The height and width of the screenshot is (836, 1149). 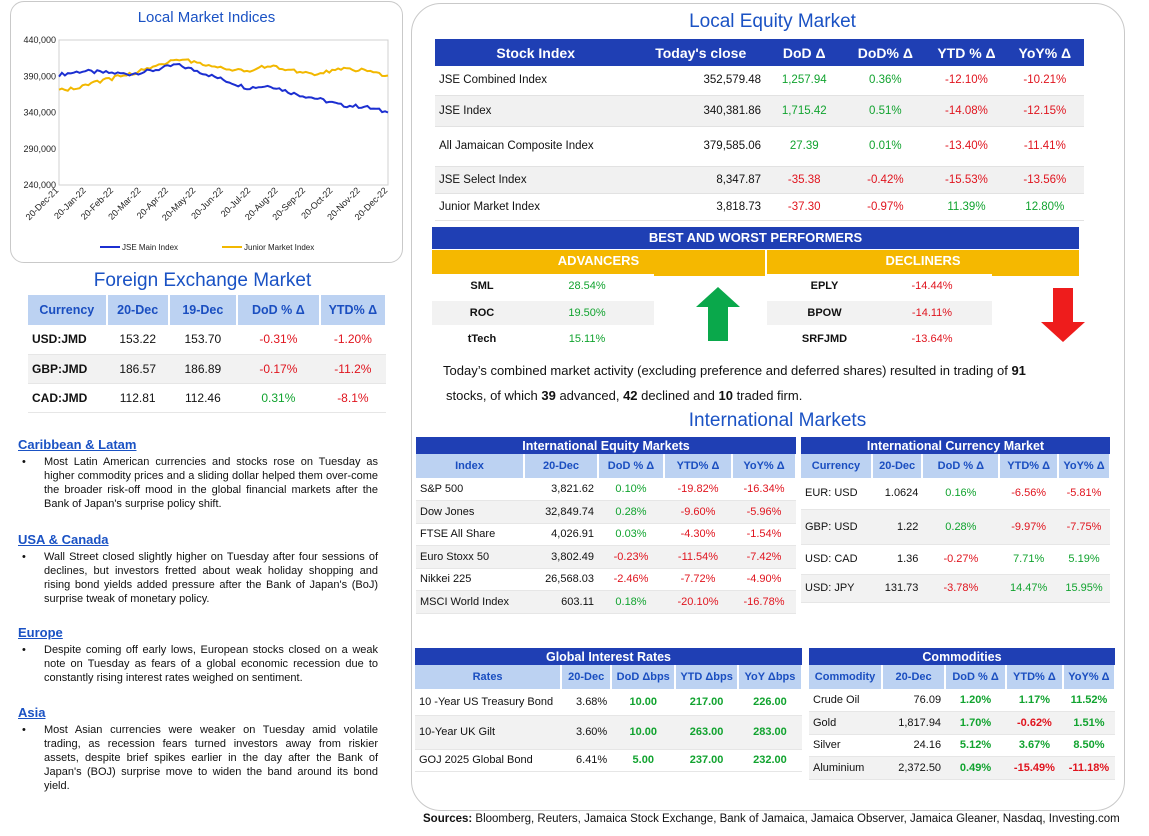 What do you see at coordinates (587, 286) in the screenshot?
I see `advancer-pct: 28.54%` at bounding box center [587, 286].